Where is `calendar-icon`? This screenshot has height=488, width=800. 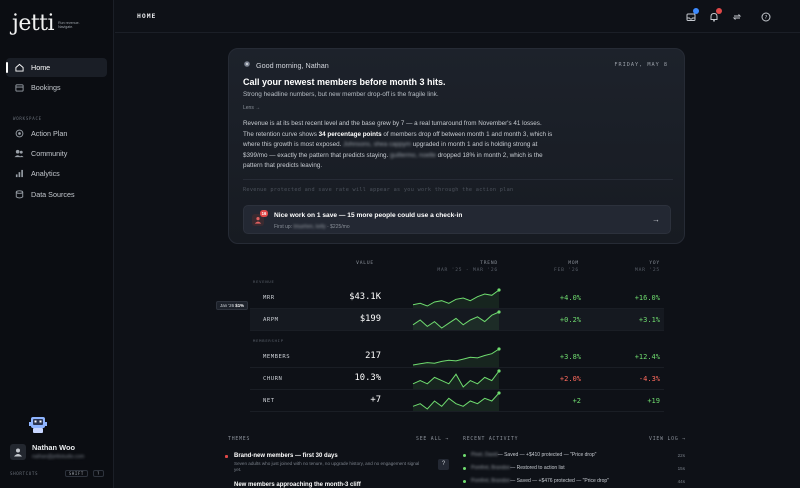 calendar-icon is located at coordinates (19, 88).